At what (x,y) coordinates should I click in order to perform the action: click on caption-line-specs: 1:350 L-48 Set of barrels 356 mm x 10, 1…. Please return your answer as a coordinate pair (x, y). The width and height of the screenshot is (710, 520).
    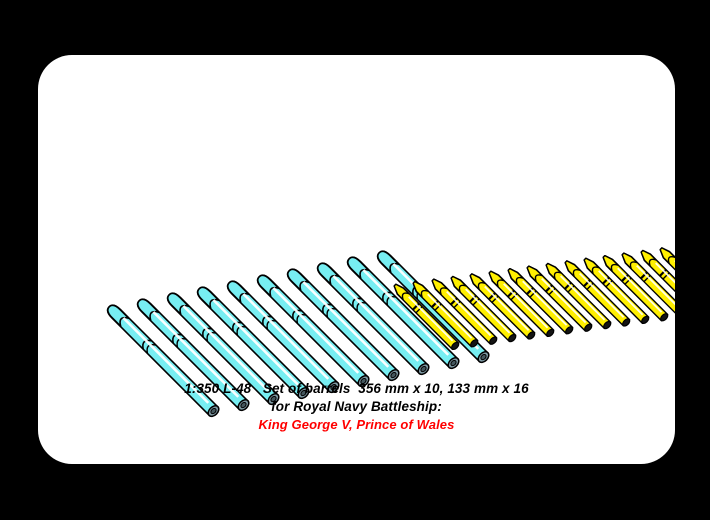
    Looking at the image, I should click on (356, 388).